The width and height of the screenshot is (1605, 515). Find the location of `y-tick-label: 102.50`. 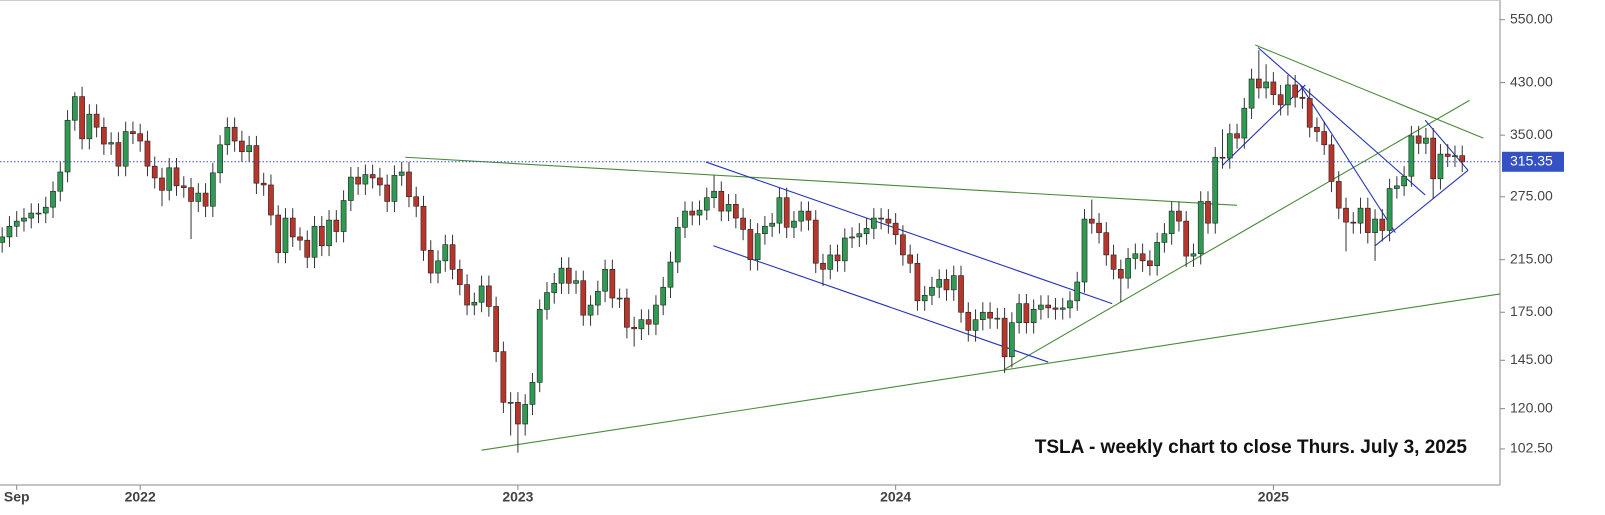

y-tick-label: 102.50 is located at coordinates (1531, 448).